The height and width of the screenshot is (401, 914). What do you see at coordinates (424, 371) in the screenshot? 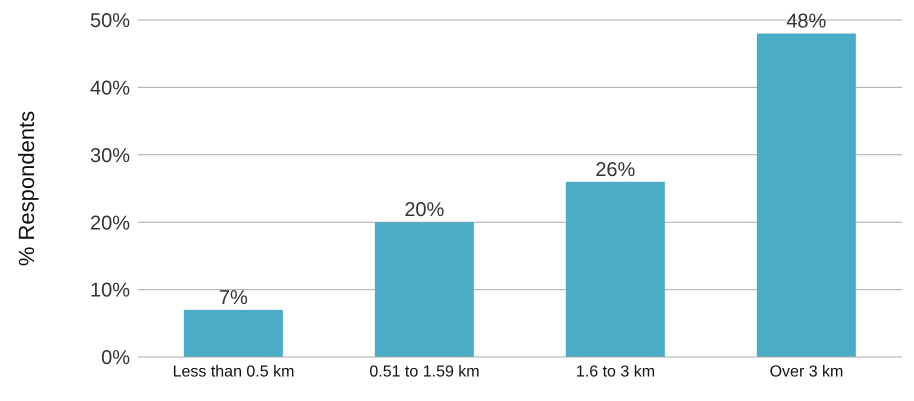
I see `x-tick-label: 0.51 to 1.59 km` at bounding box center [424, 371].